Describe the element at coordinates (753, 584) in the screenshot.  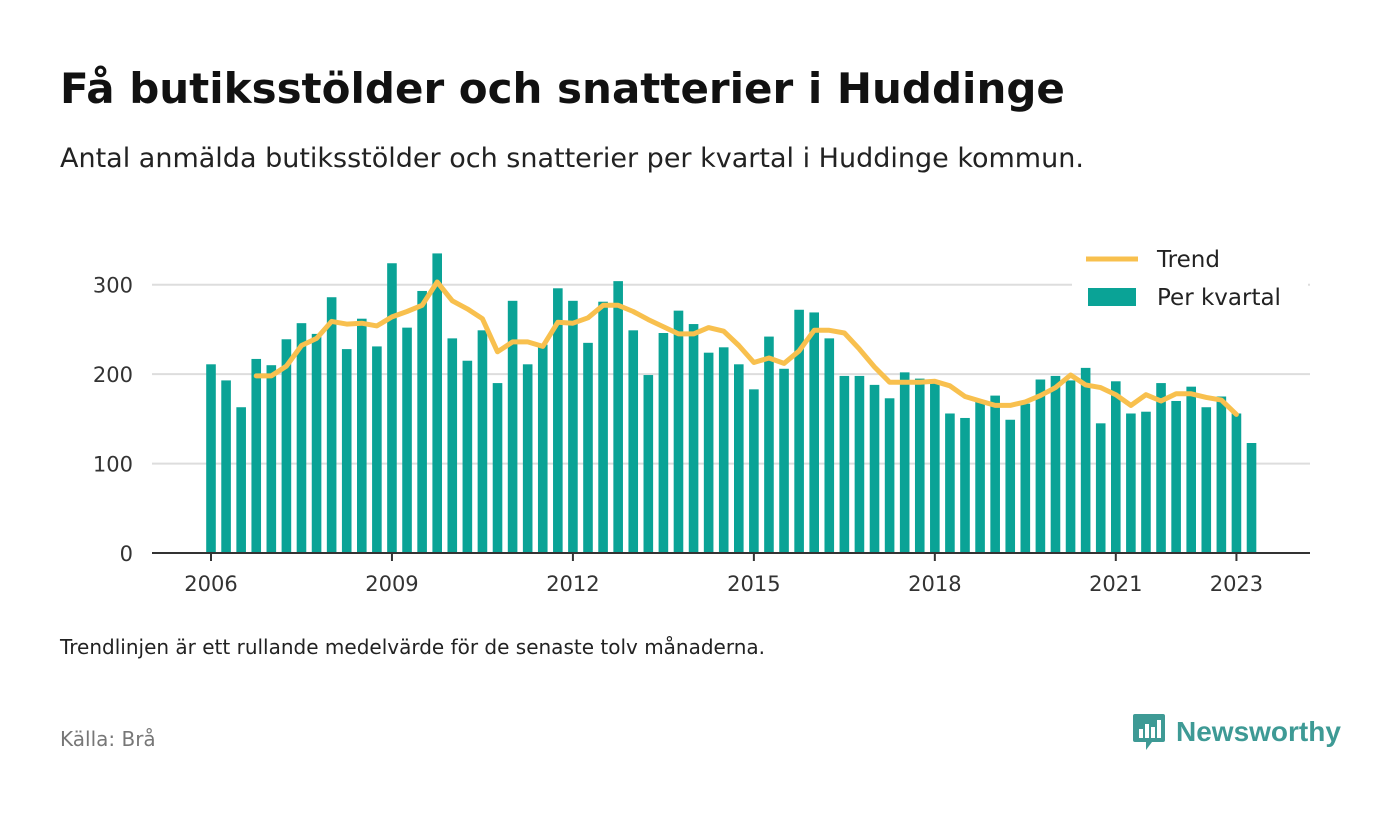
I see `x-tick-label: 2015` at that location.